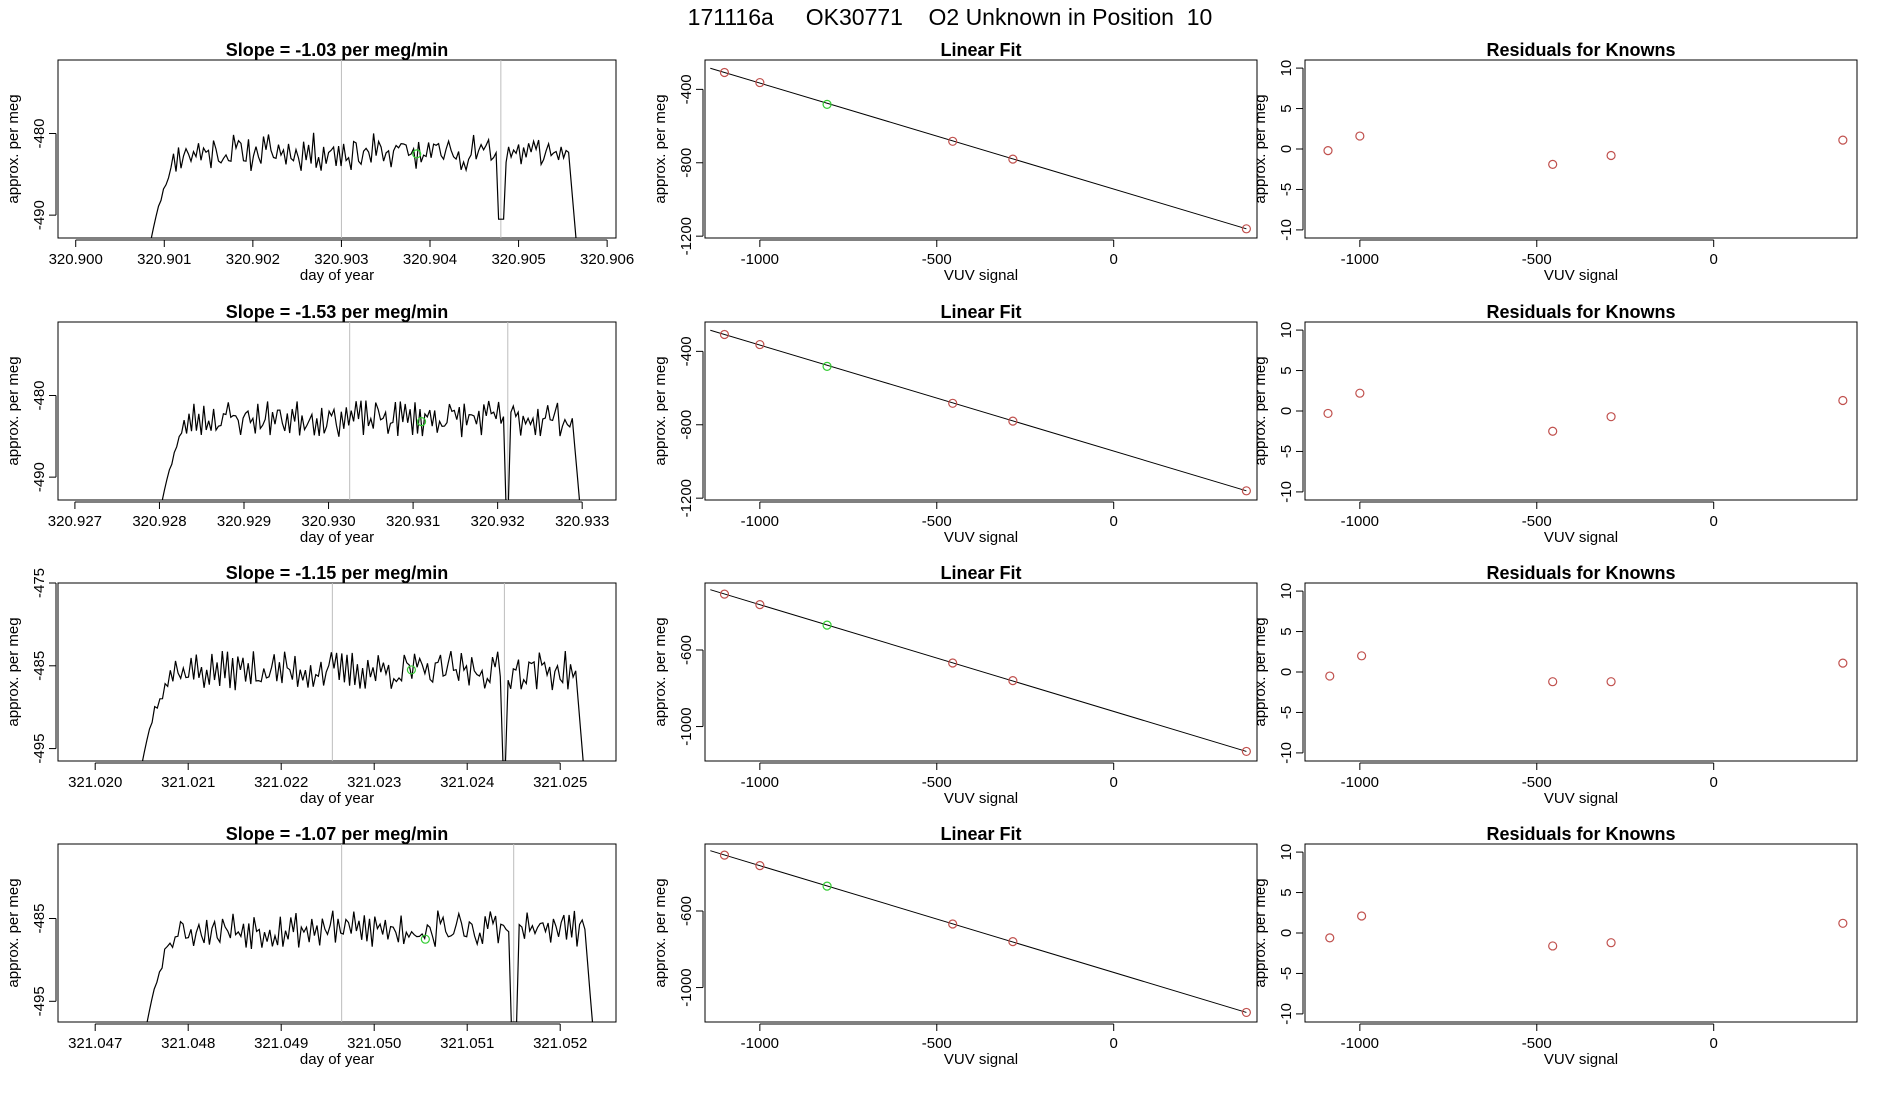 The height and width of the screenshot is (1100, 1900). Describe the element at coordinates (337, 798) in the screenshot. I see `x-axis-label: day of year` at that location.